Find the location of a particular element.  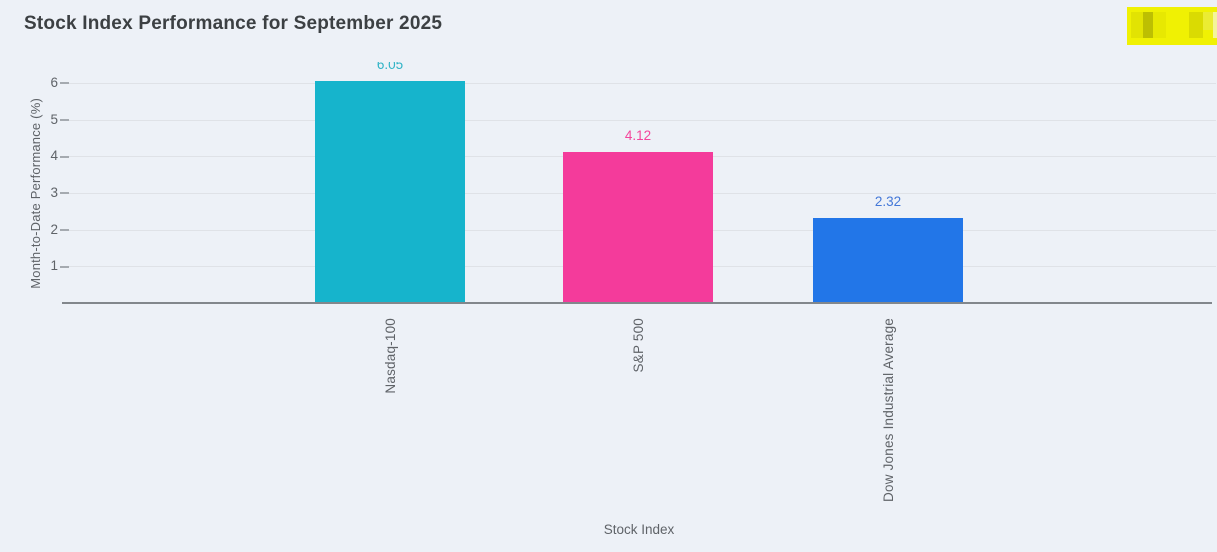

x-axis-line is located at coordinates (637, 303).